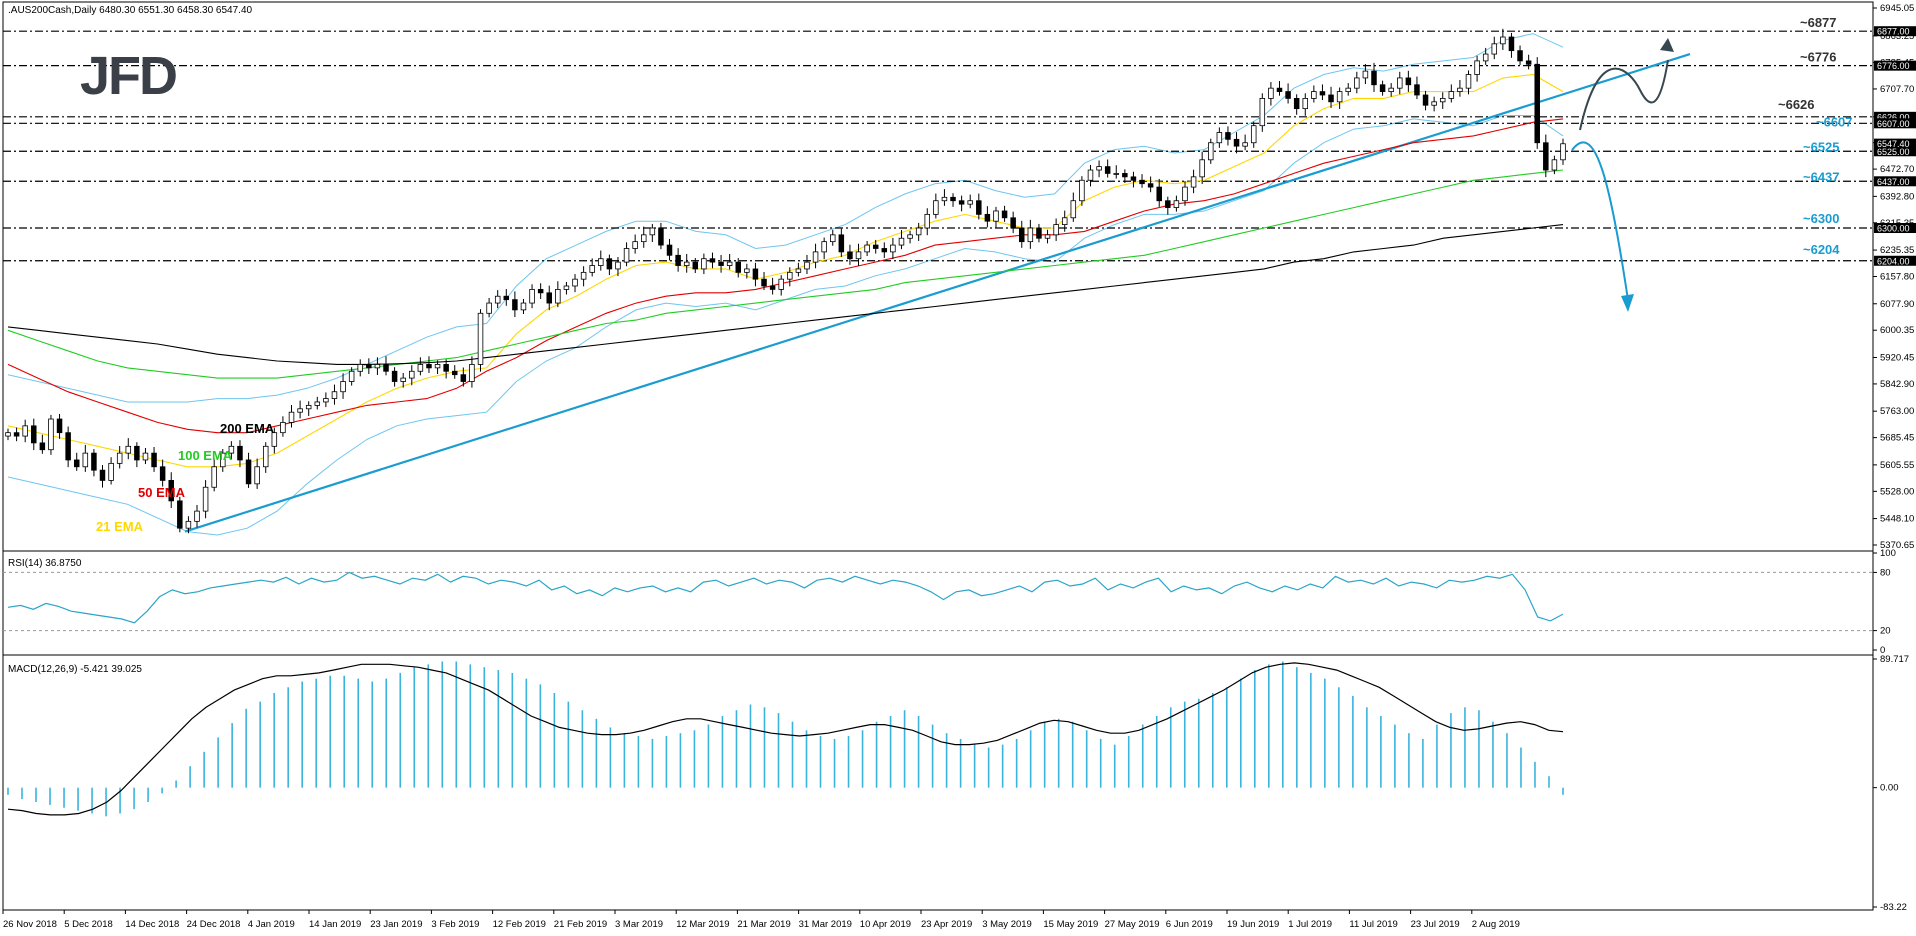 The image size is (1916, 936). Describe the element at coordinates (1796, 104) in the screenshot. I see `level-annotation: ~6626` at that location.